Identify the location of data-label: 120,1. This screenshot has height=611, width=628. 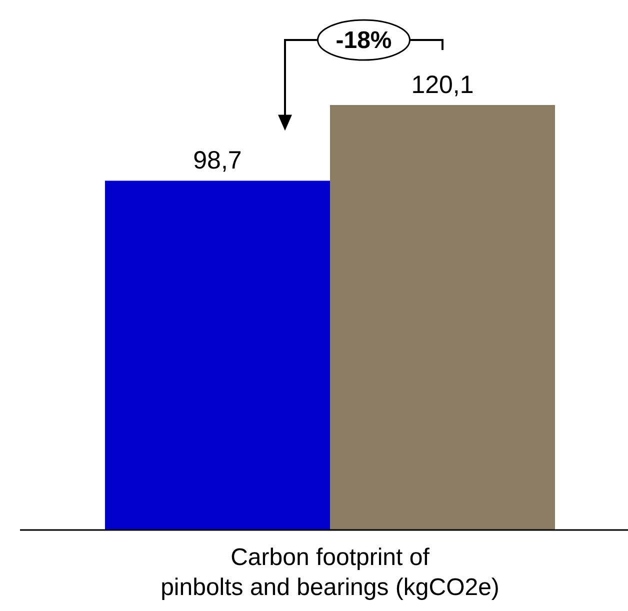
(442, 85).